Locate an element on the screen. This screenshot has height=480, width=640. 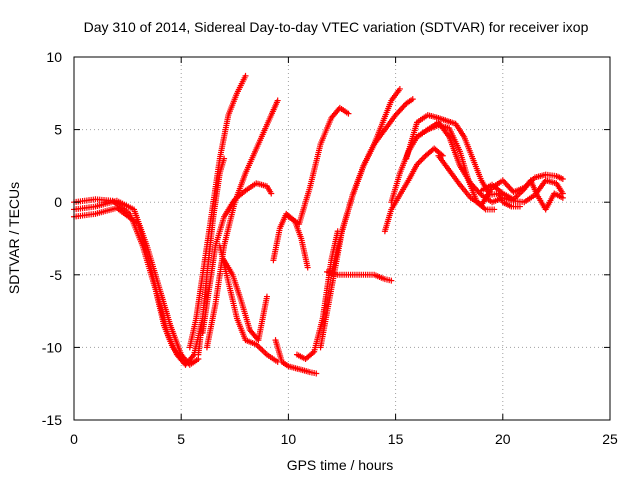
y-tick-label: 0 is located at coordinates (58, 202).